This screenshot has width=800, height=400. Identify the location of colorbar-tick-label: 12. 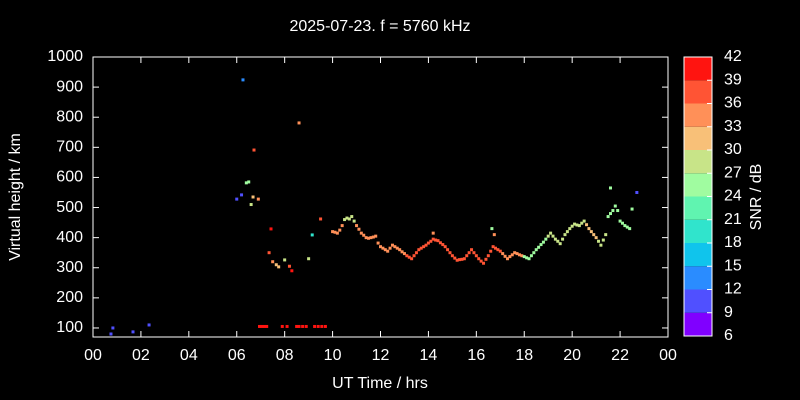
(733, 289).